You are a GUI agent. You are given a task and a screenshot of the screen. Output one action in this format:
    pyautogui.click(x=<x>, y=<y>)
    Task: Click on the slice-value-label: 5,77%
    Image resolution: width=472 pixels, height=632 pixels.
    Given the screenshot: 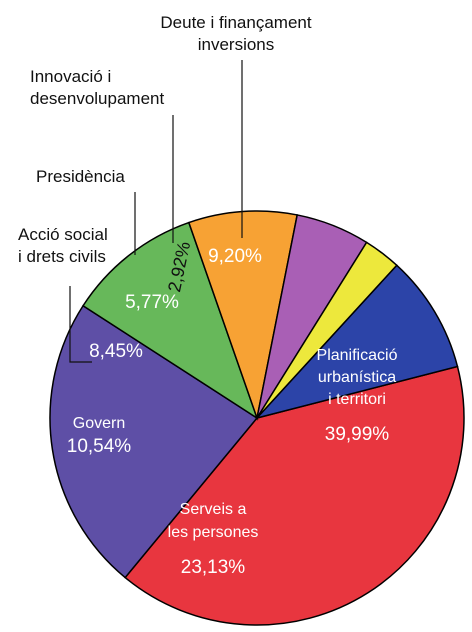 What is the action you would take?
    pyautogui.click(x=152, y=302)
    